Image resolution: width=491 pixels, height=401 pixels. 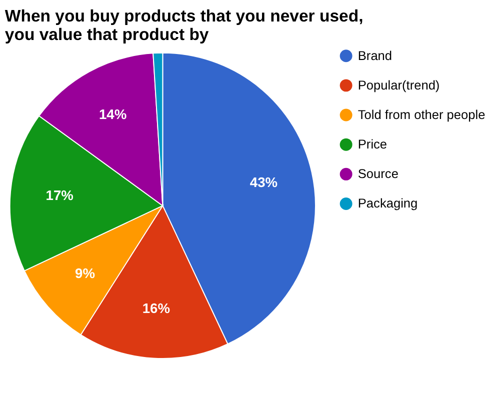 I want to click on data-label: 16%, so click(x=156, y=308).